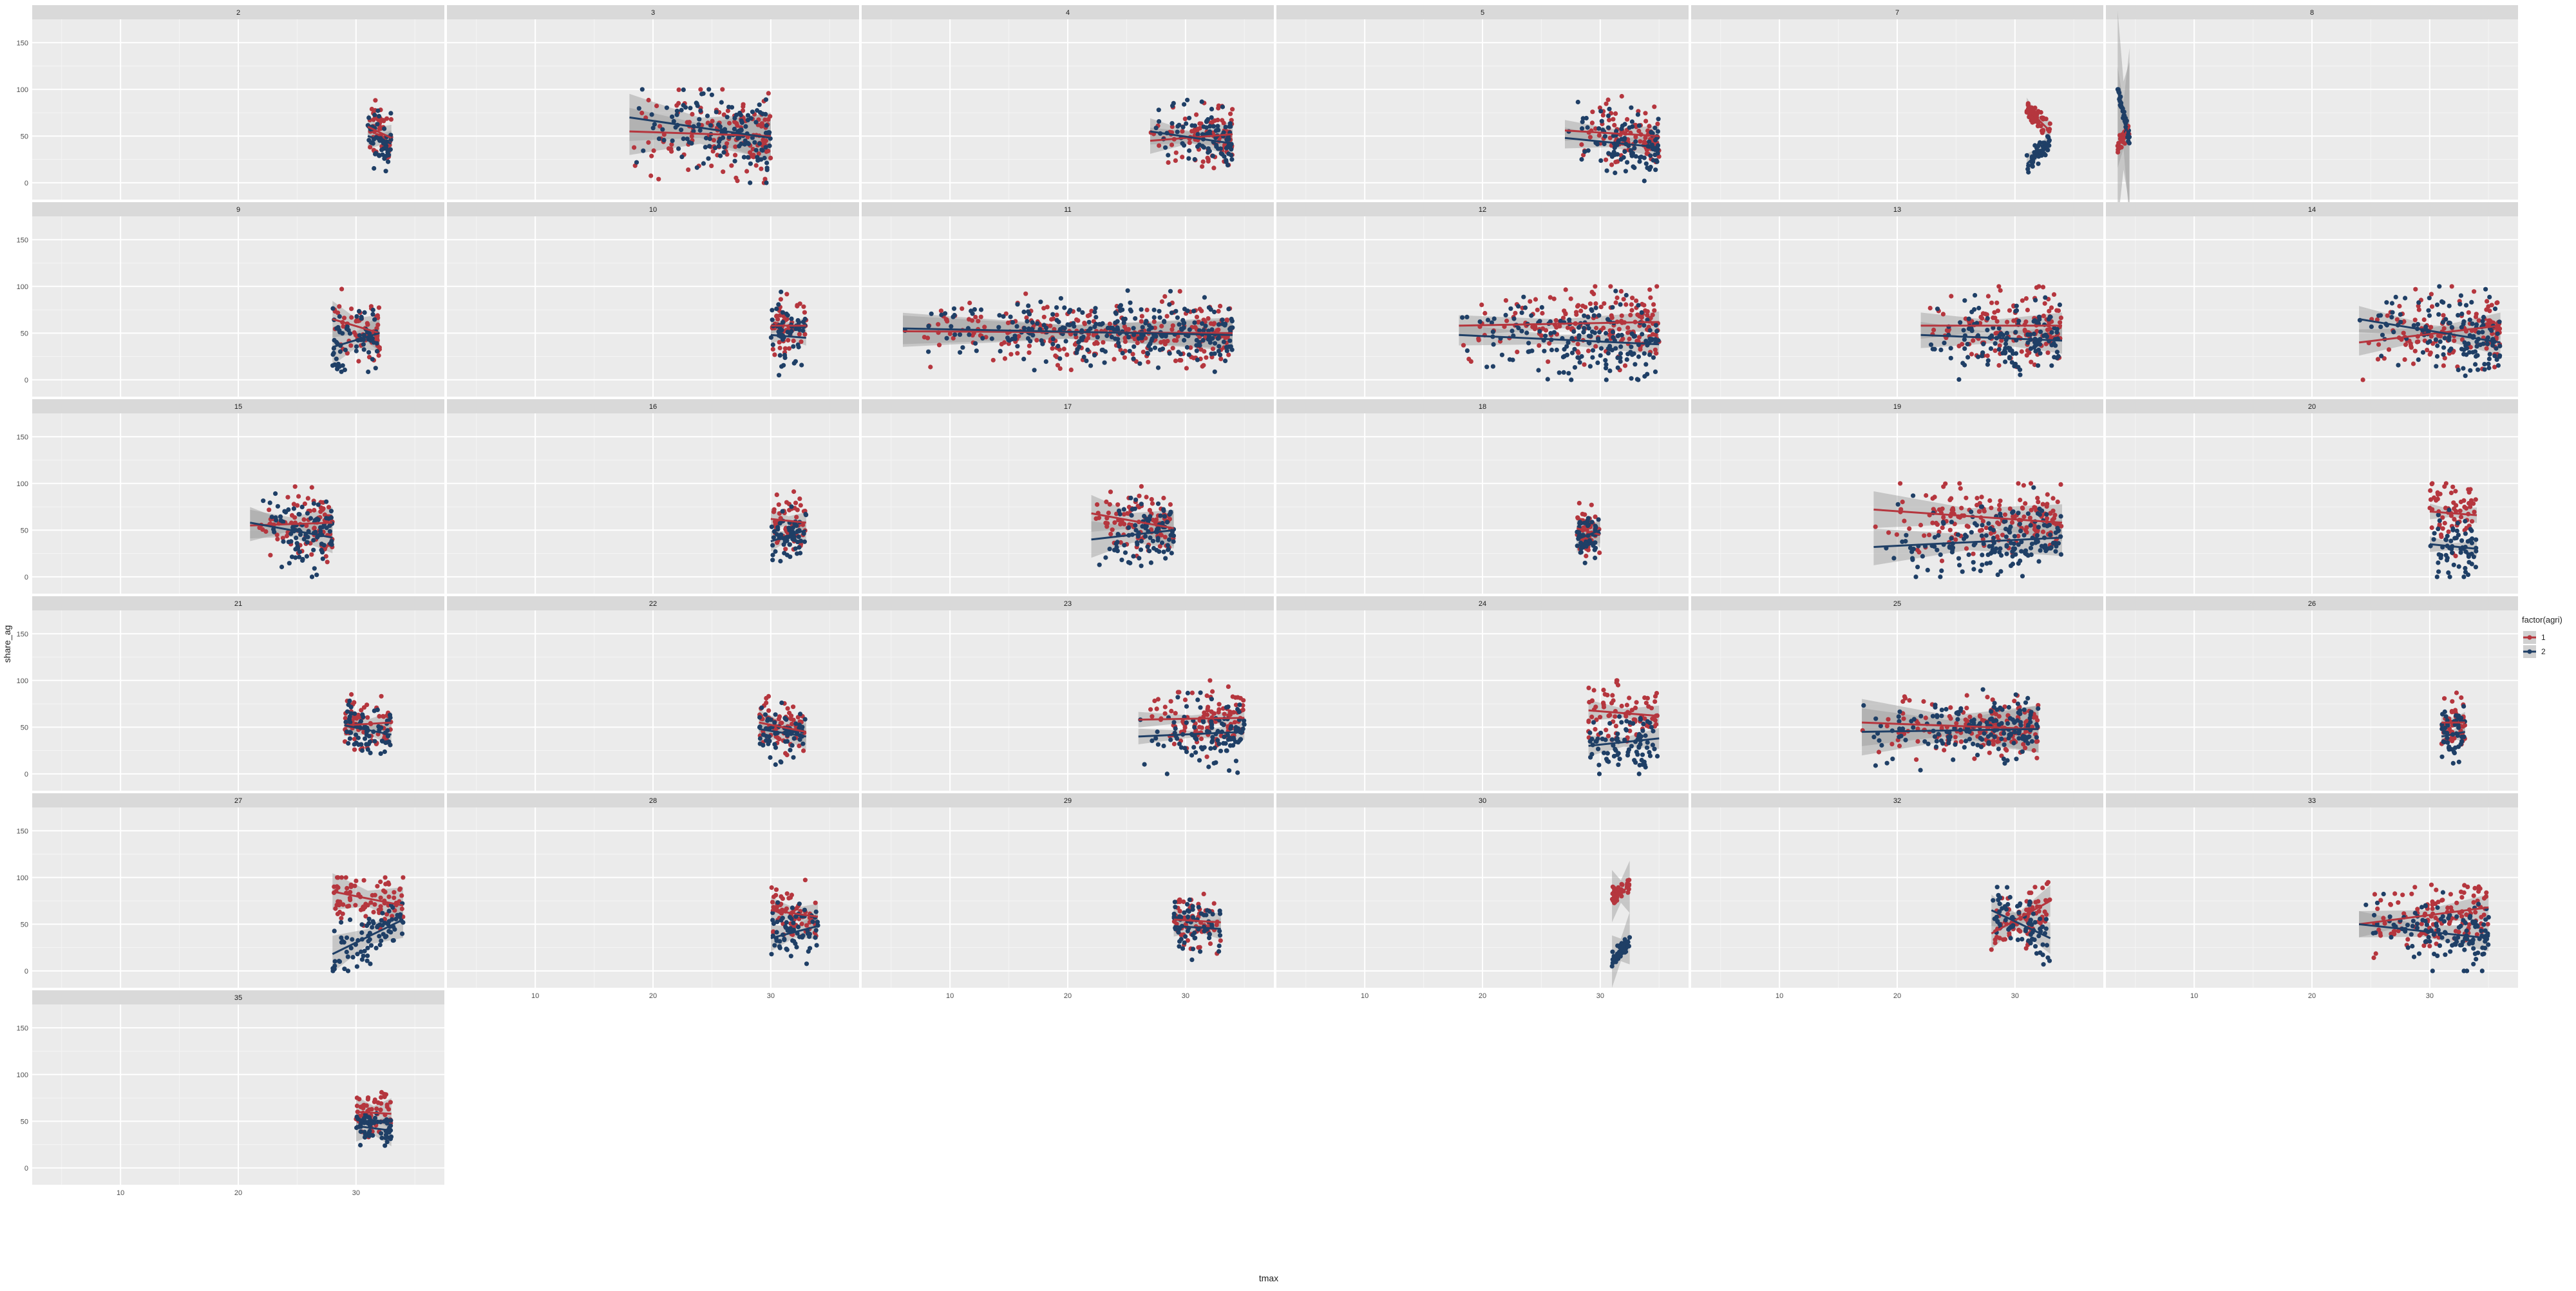 The height and width of the screenshot is (1291, 2576). What do you see at coordinates (2312, 114) in the screenshot?
I see `panel-8: 8` at bounding box center [2312, 114].